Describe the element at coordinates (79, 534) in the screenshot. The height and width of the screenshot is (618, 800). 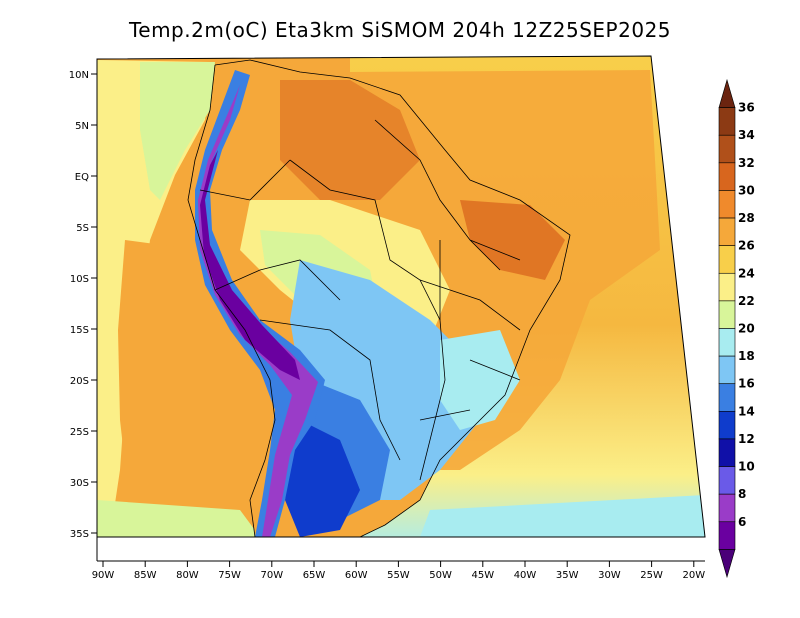
I see `lat-tick-label: 35S` at that location.